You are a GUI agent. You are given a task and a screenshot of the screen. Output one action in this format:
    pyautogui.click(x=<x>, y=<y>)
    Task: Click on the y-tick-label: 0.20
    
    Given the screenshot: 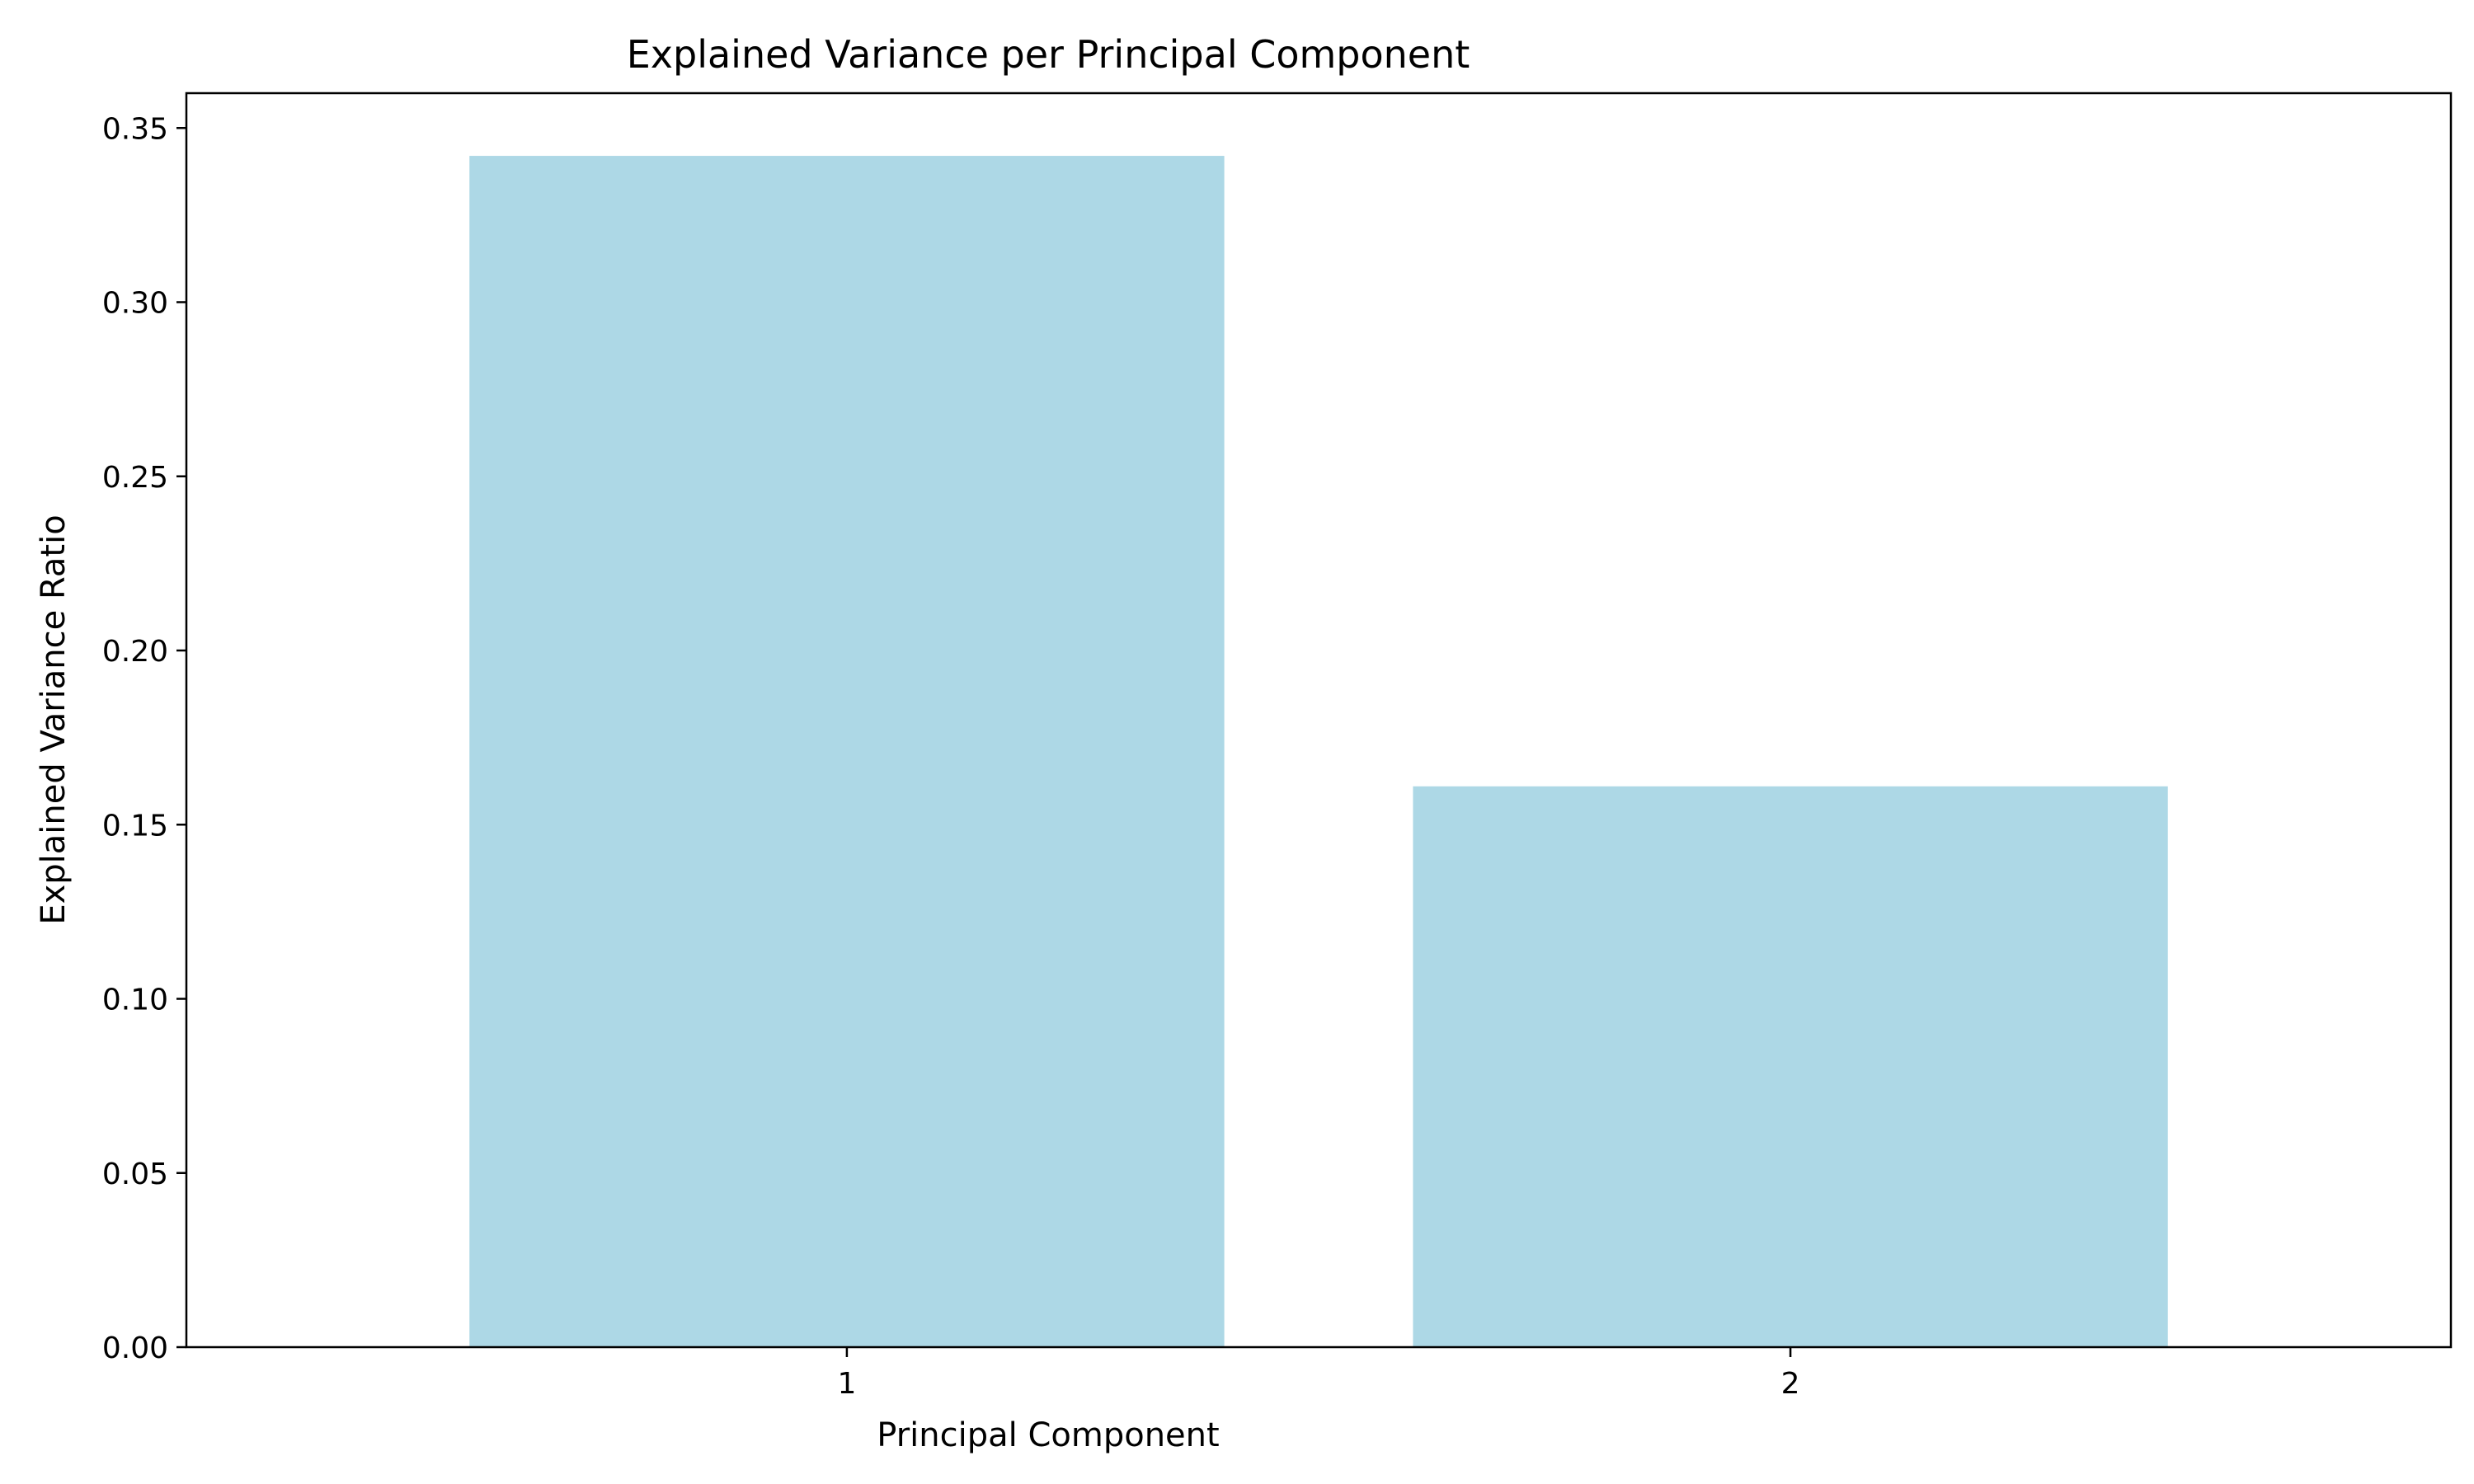 What is the action you would take?
    pyautogui.click(x=135, y=652)
    